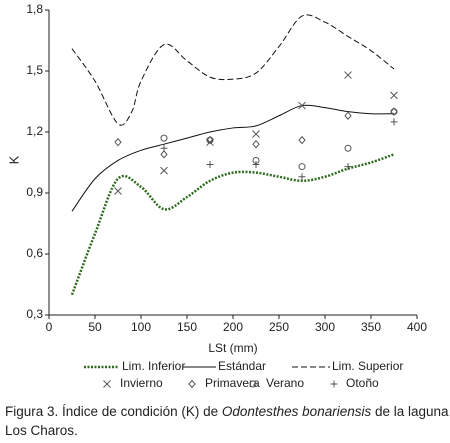  What do you see at coordinates (232, 383) in the screenshot?
I see `legend-label: Primavera` at bounding box center [232, 383].